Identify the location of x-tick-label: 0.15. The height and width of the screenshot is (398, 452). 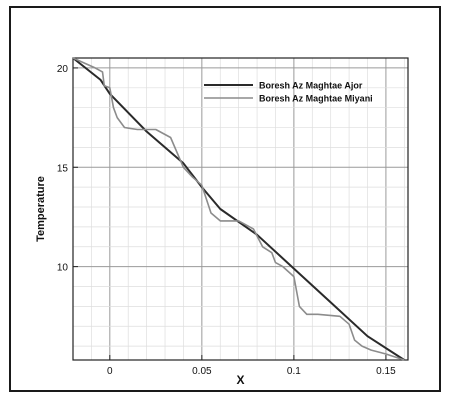
(386, 371).